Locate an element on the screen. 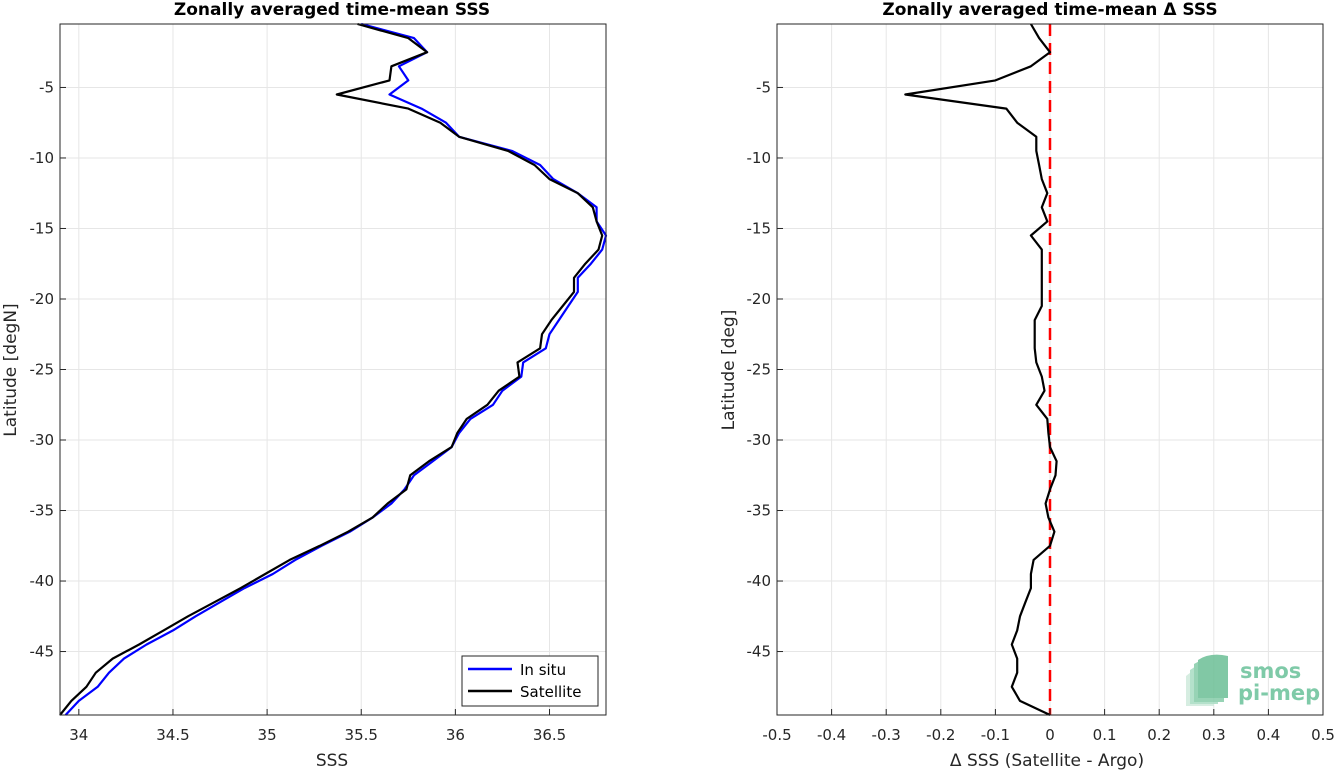 The image size is (1336, 770). left-x-tick-label: 35 is located at coordinates (267, 735).